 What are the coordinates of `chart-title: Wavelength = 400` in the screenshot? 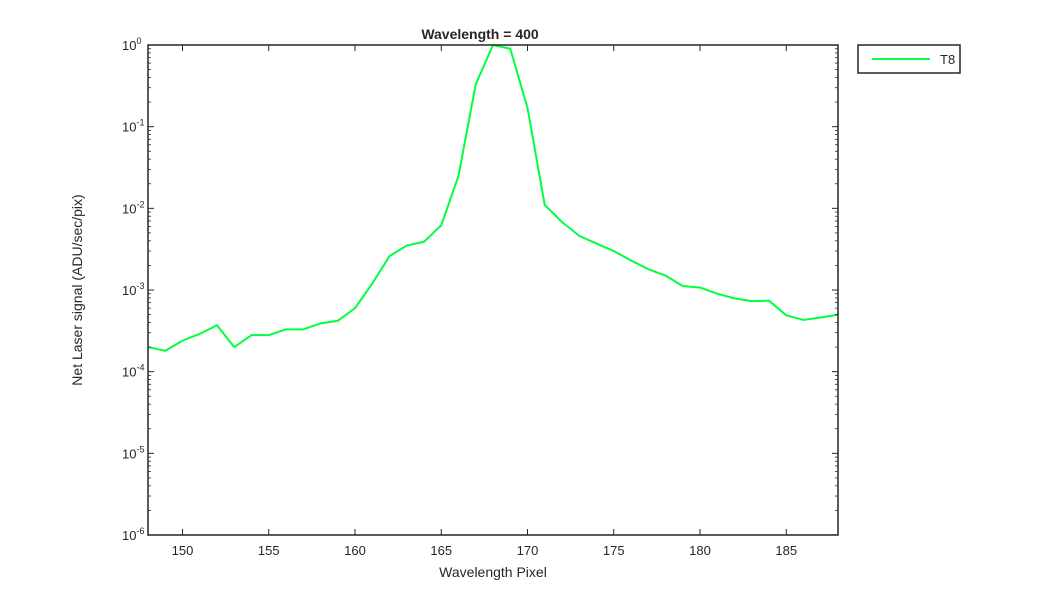 It's located at (480, 34).